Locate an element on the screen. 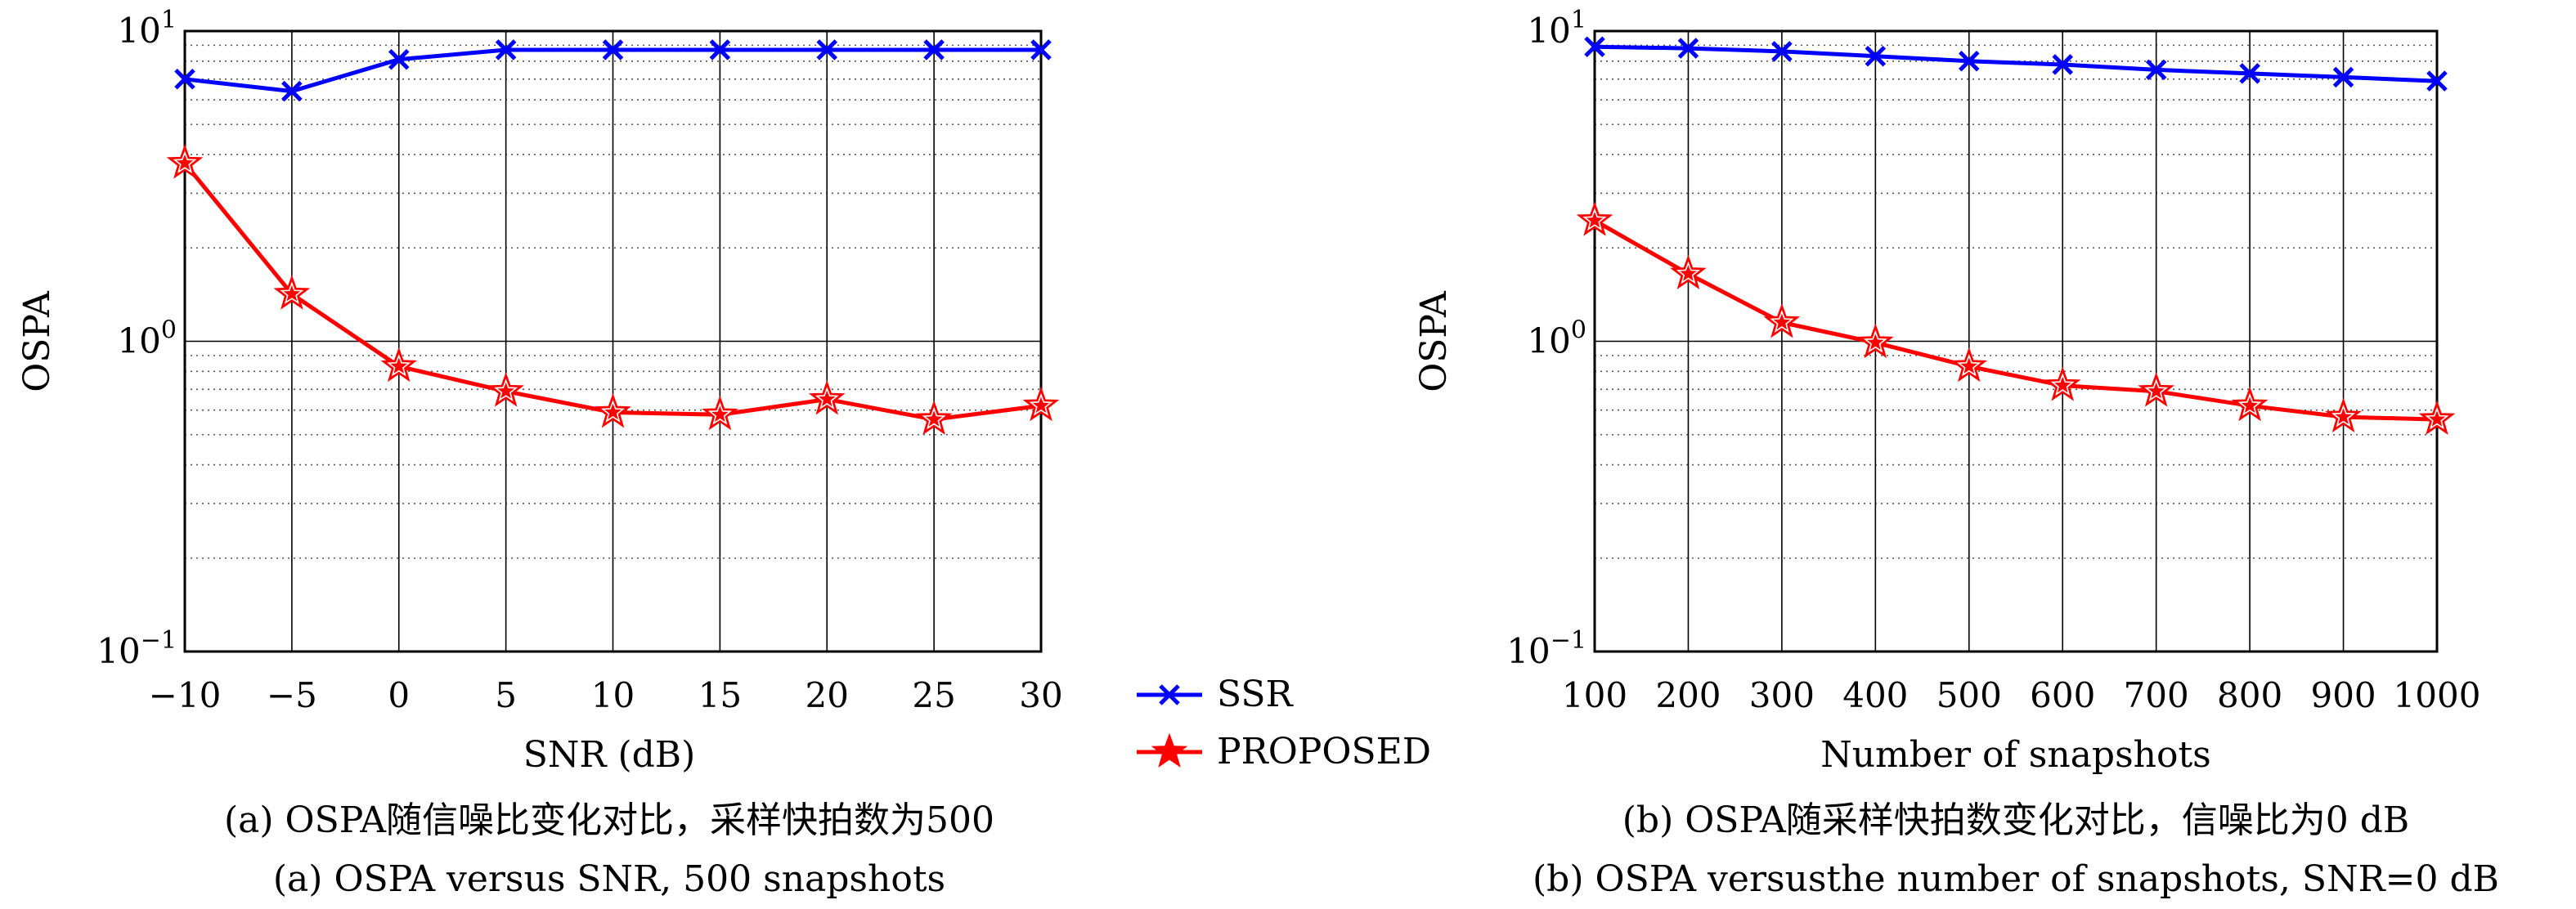 This screenshot has height=909, width=2576. panel-b-y-tick-label: 10⁰ is located at coordinates (1556, 339).